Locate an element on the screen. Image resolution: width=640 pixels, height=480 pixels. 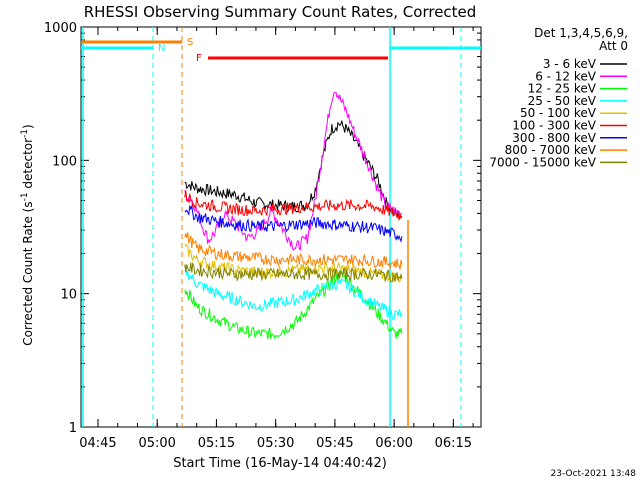
x-axis-label: Start Time (16-May-14 04:40:42) is located at coordinates (280, 463).